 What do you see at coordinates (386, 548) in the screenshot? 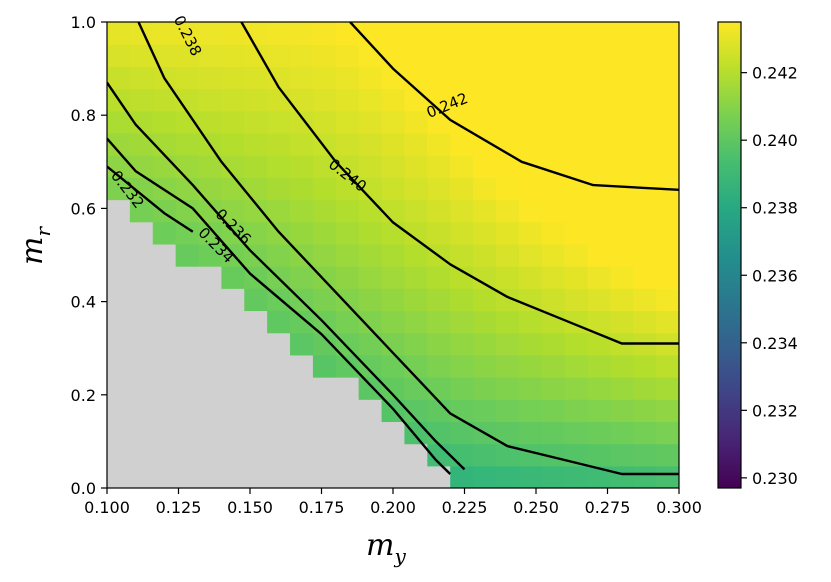
I see `x-axis-label: my` at bounding box center [386, 548].